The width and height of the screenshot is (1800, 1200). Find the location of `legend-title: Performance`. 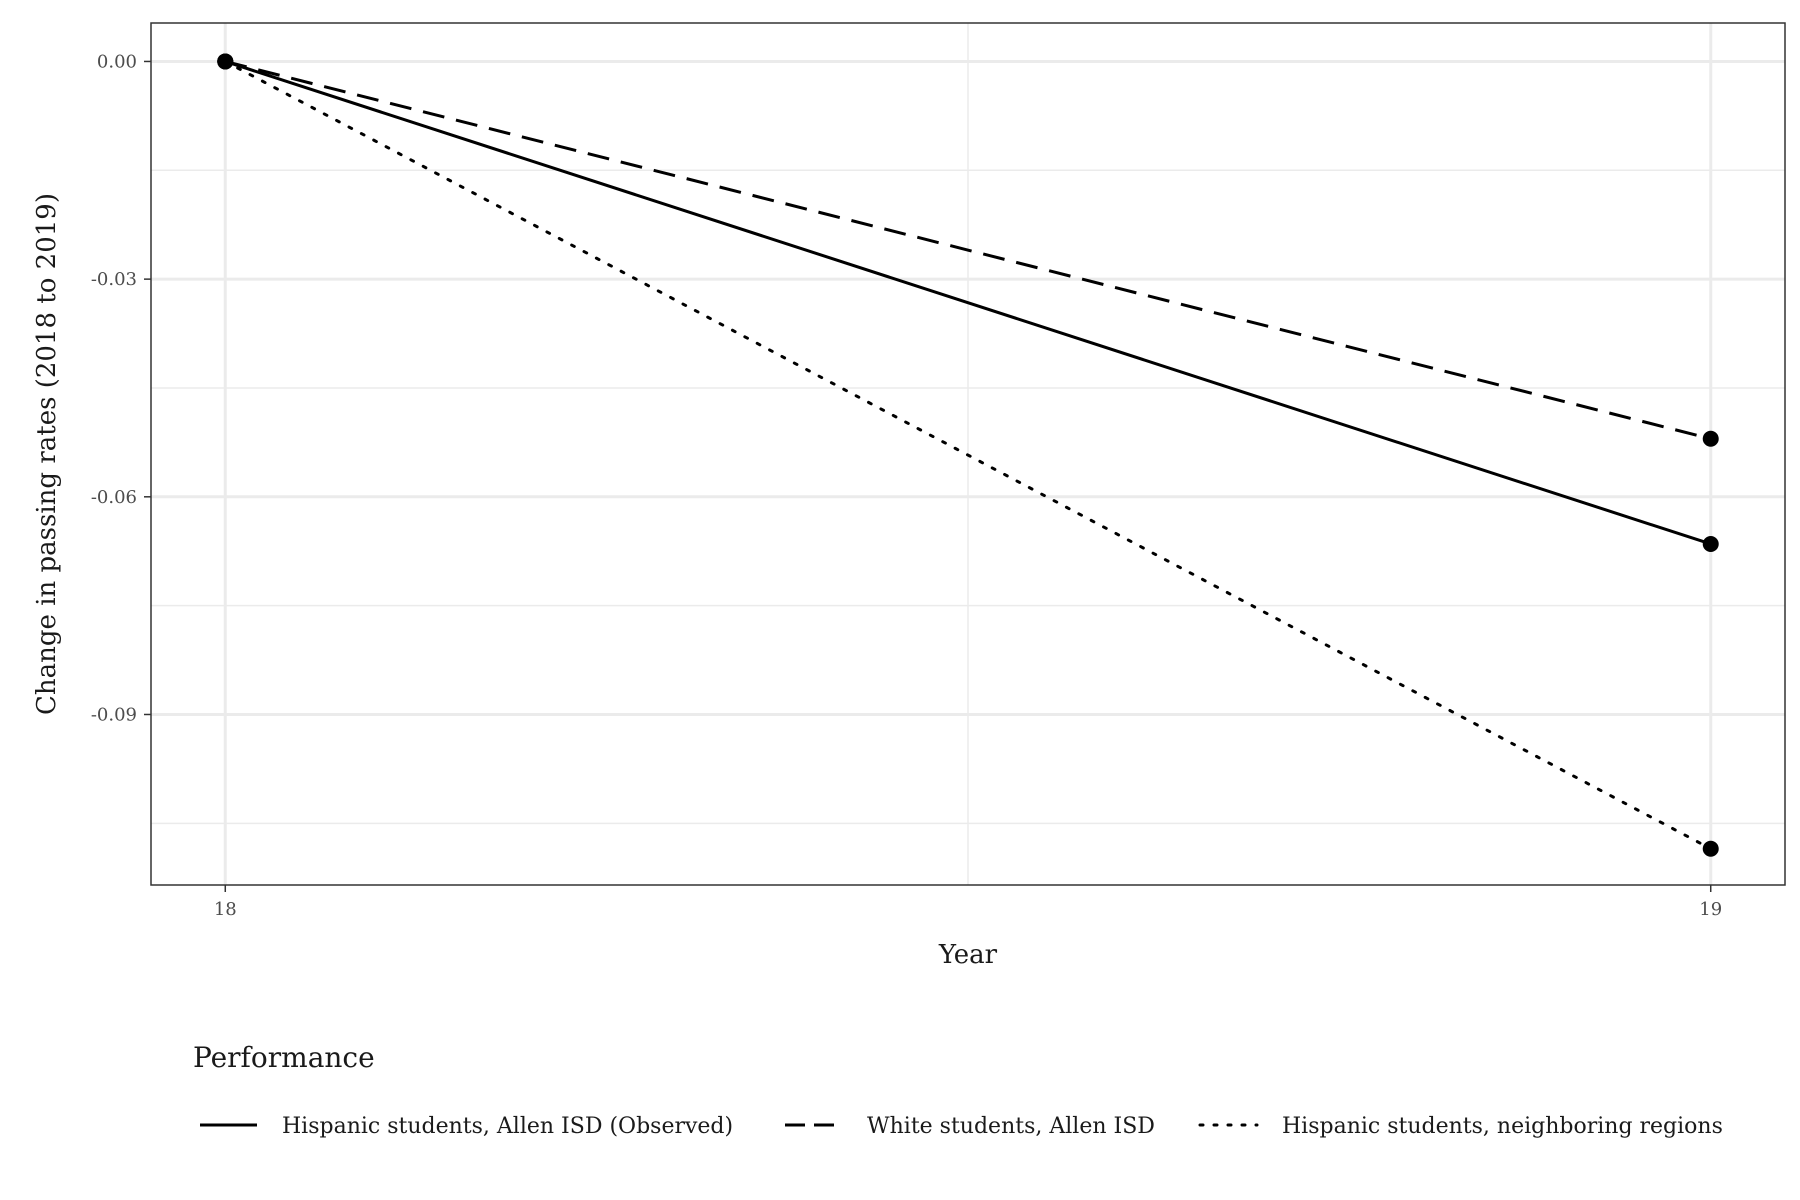

legend-title: Performance is located at coordinates (284, 1057).